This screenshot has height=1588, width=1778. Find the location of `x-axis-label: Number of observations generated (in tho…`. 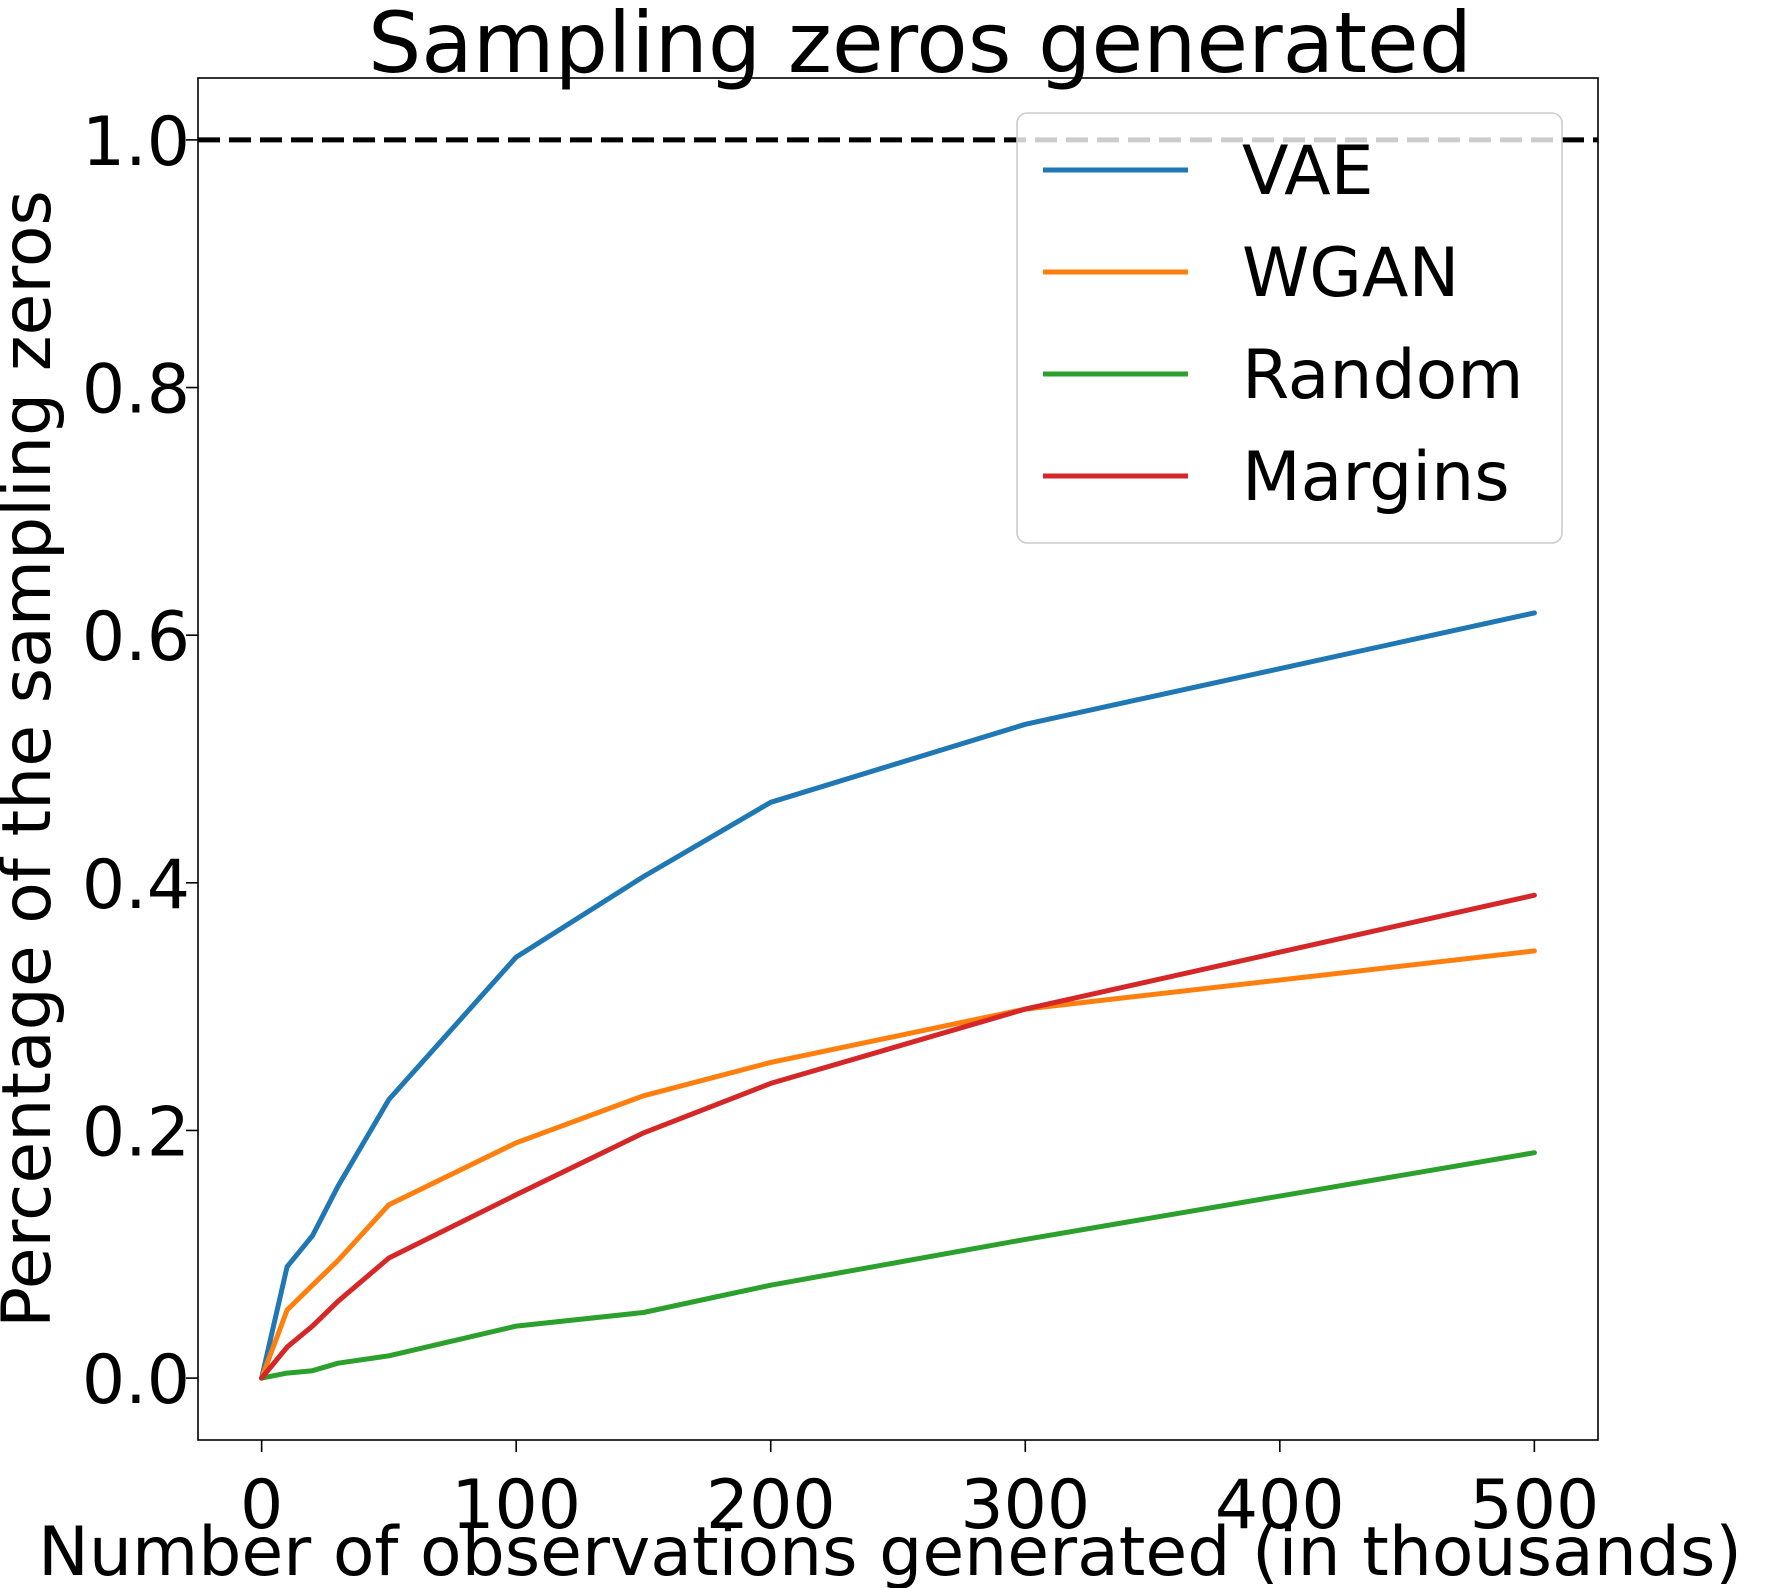

x-axis-label: Number of observations generated (in tho… is located at coordinates (890, 1550).